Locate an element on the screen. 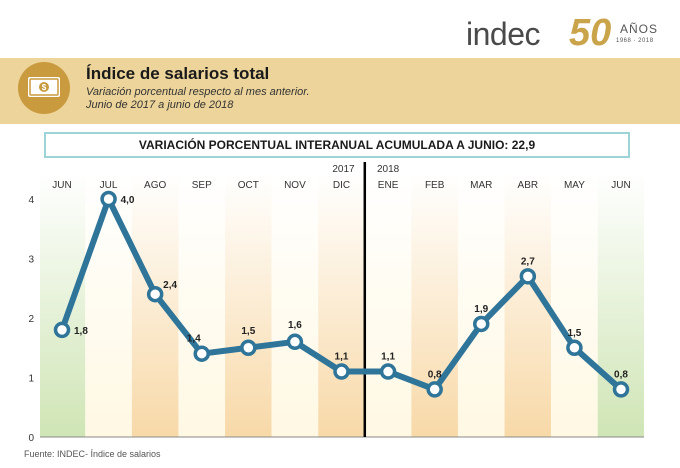  year-label-2017: 2017 is located at coordinates (343, 169).